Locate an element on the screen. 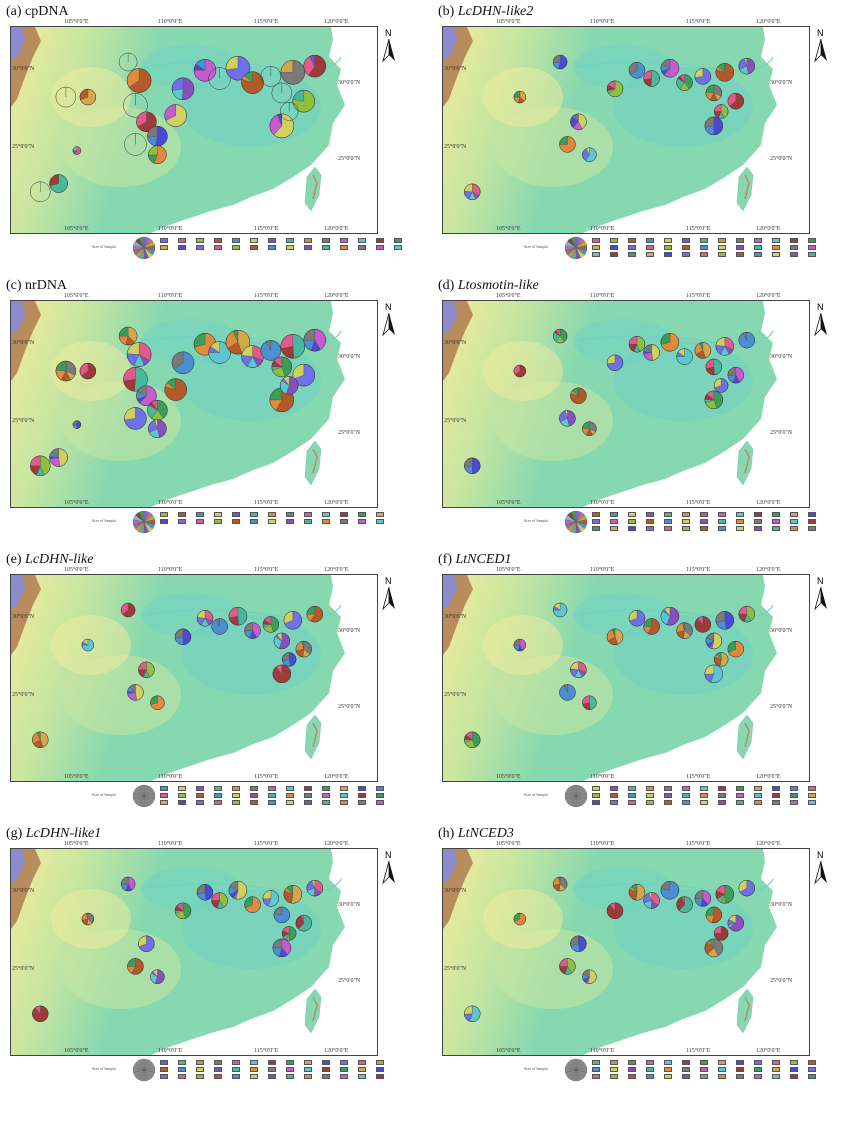 The height and width of the screenshot is (1121, 854). tick-lon-115: 115°0'0"E is located at coordinates (698, 22).